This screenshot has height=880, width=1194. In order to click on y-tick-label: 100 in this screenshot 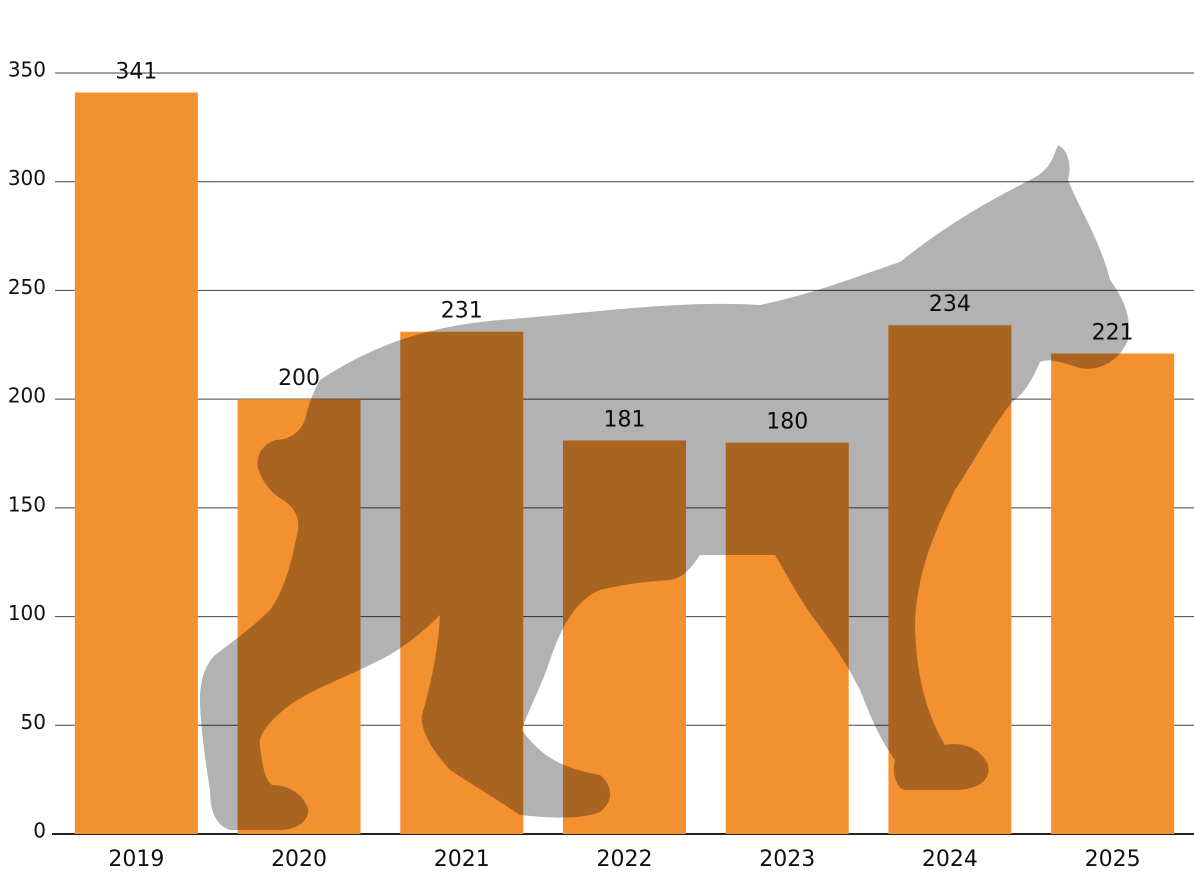, I will do `click(27, 613)`.